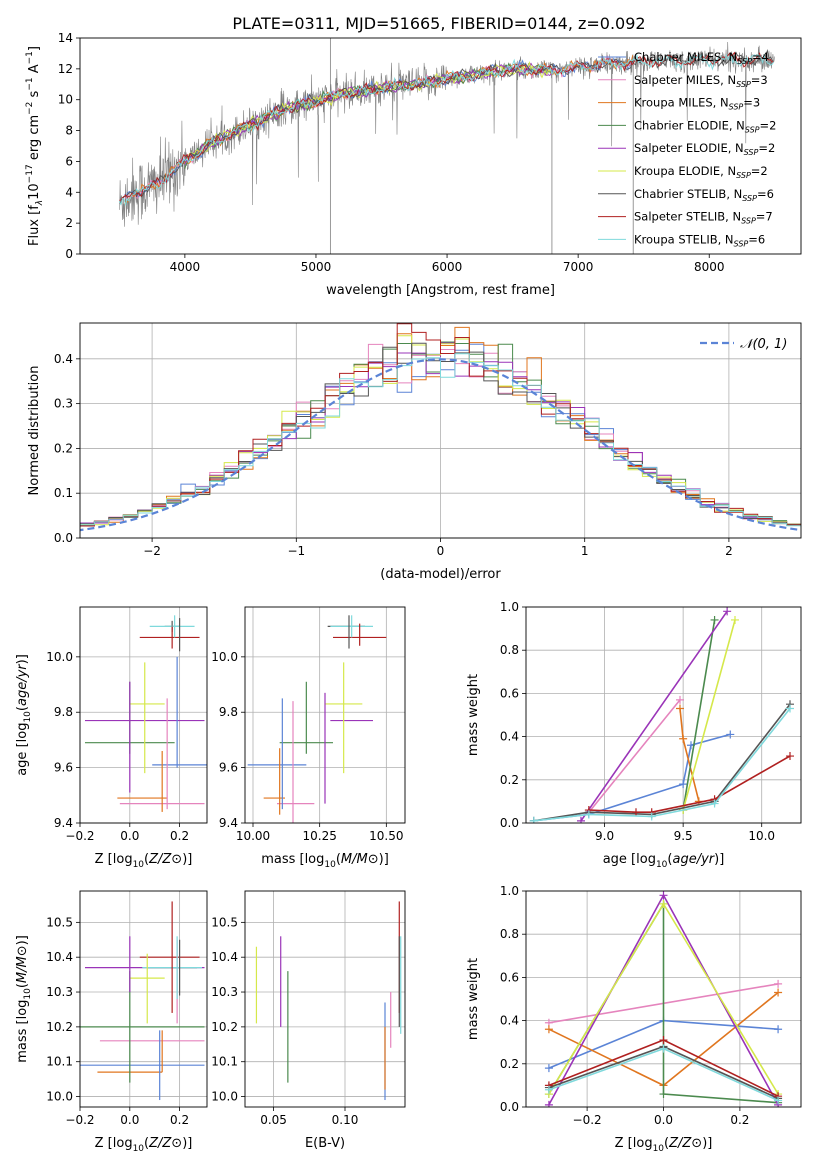 The height and width of the screenshot is (1170, 819). What do you see at coordinates (368, 111) in the screenshot?
I see `model-line-kroupa-elodie` at bounding box center [368, 111].